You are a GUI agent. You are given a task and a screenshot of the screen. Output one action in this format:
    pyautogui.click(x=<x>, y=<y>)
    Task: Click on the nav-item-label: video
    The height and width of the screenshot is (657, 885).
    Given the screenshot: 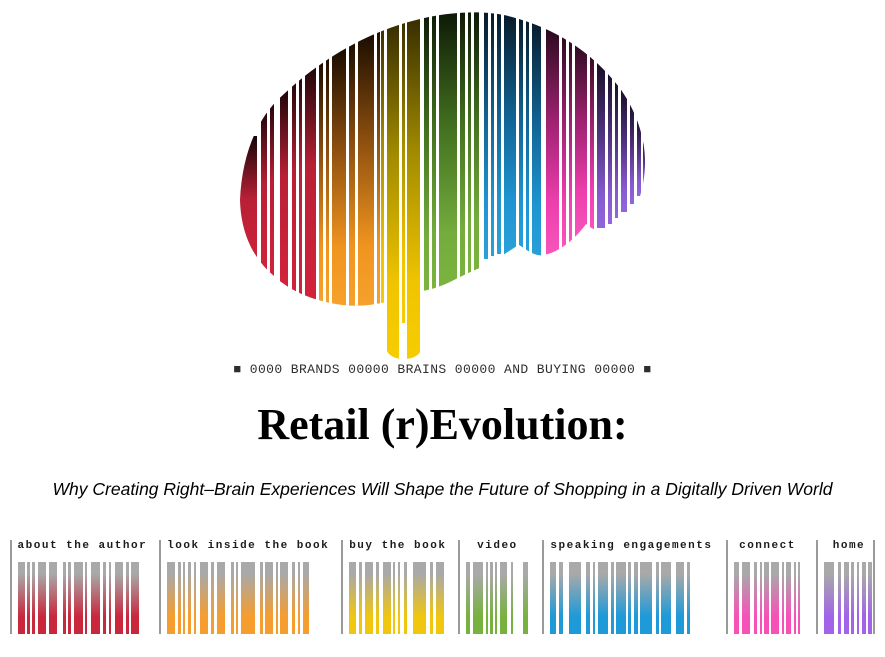 What is the action you would take?
    pyautogui.click(x=497, y=546)
    